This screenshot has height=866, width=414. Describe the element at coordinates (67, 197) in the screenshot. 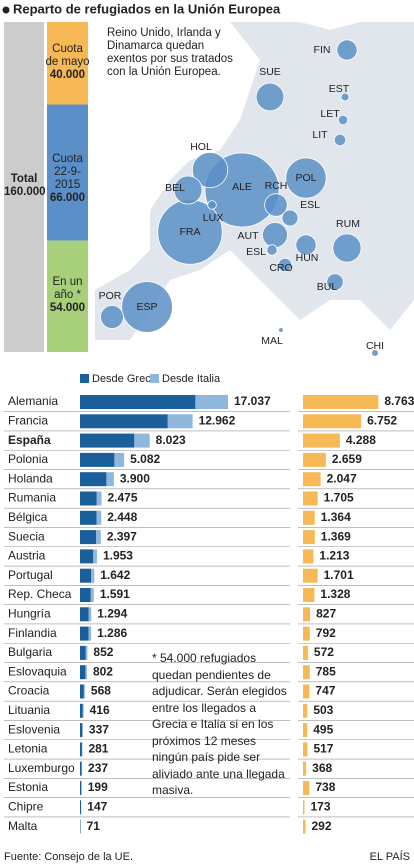

I see `segment-value: 66.000` at that location.